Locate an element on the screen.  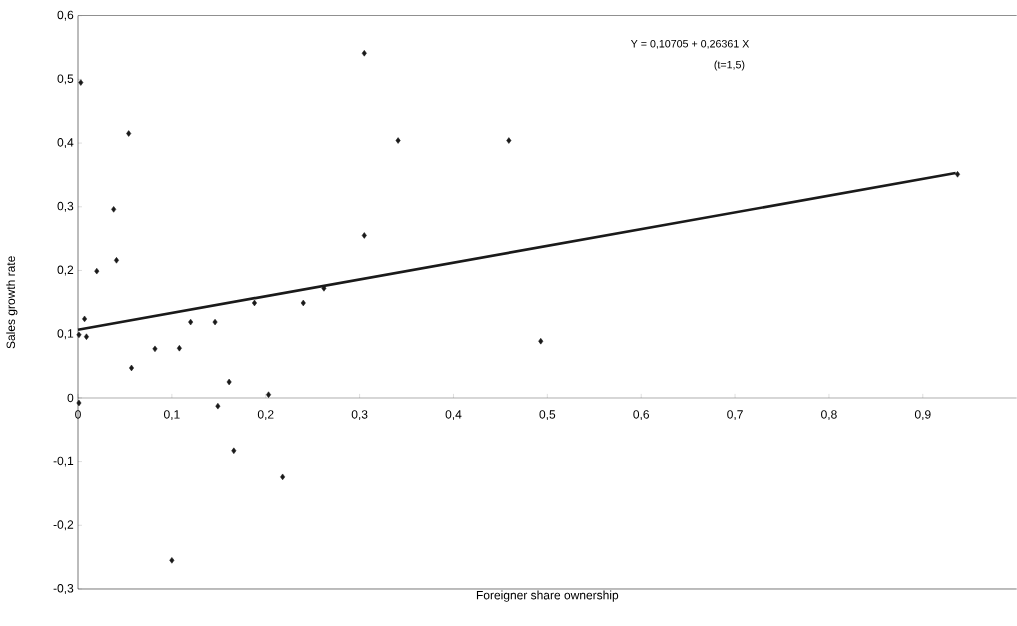
y-tick-label: 0,6 is located at coordinates (65, 15).